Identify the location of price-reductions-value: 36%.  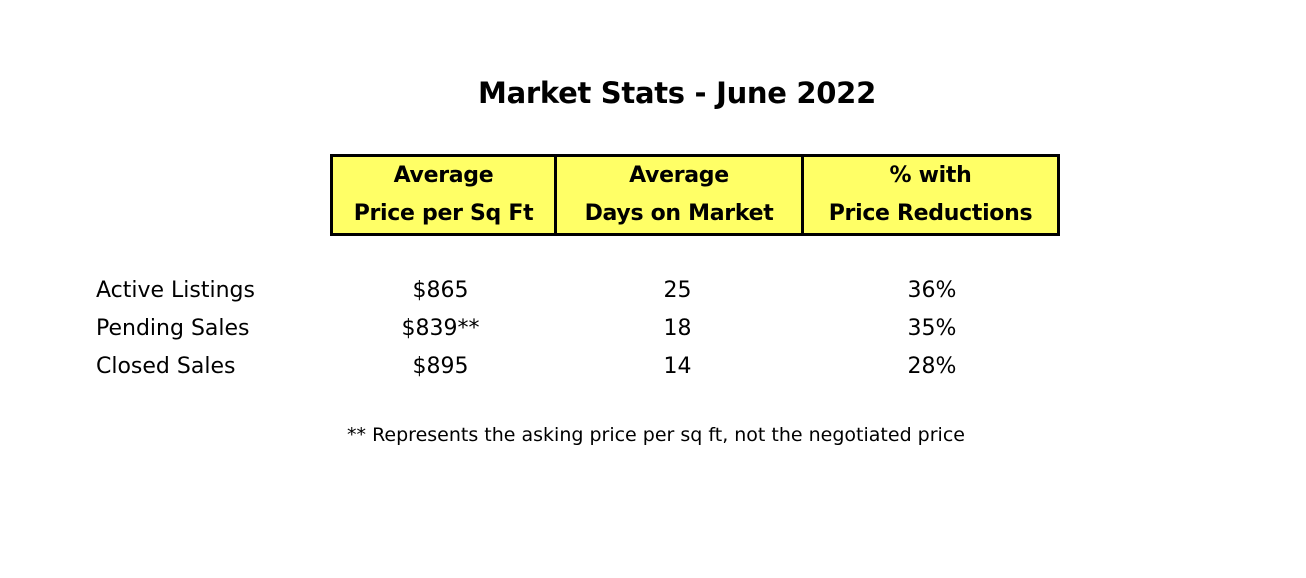
(932, 290).